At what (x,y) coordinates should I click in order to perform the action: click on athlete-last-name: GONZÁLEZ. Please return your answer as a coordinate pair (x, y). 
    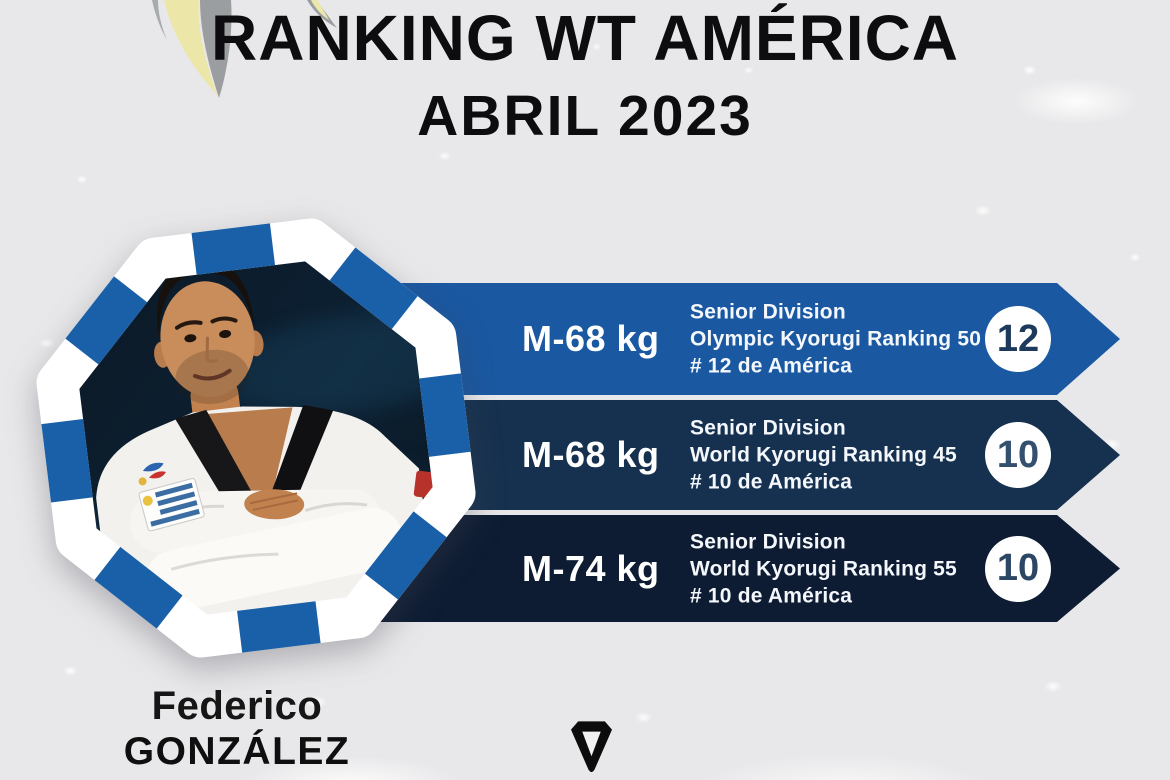
    Looking at the image, I should click on (237, 751).